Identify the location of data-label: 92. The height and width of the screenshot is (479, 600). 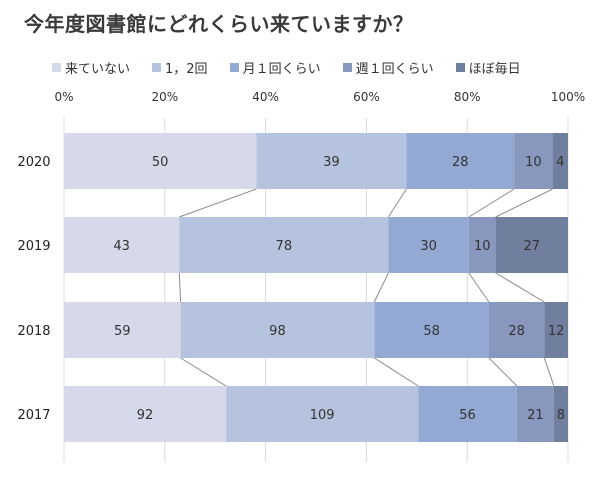
(145, 415).